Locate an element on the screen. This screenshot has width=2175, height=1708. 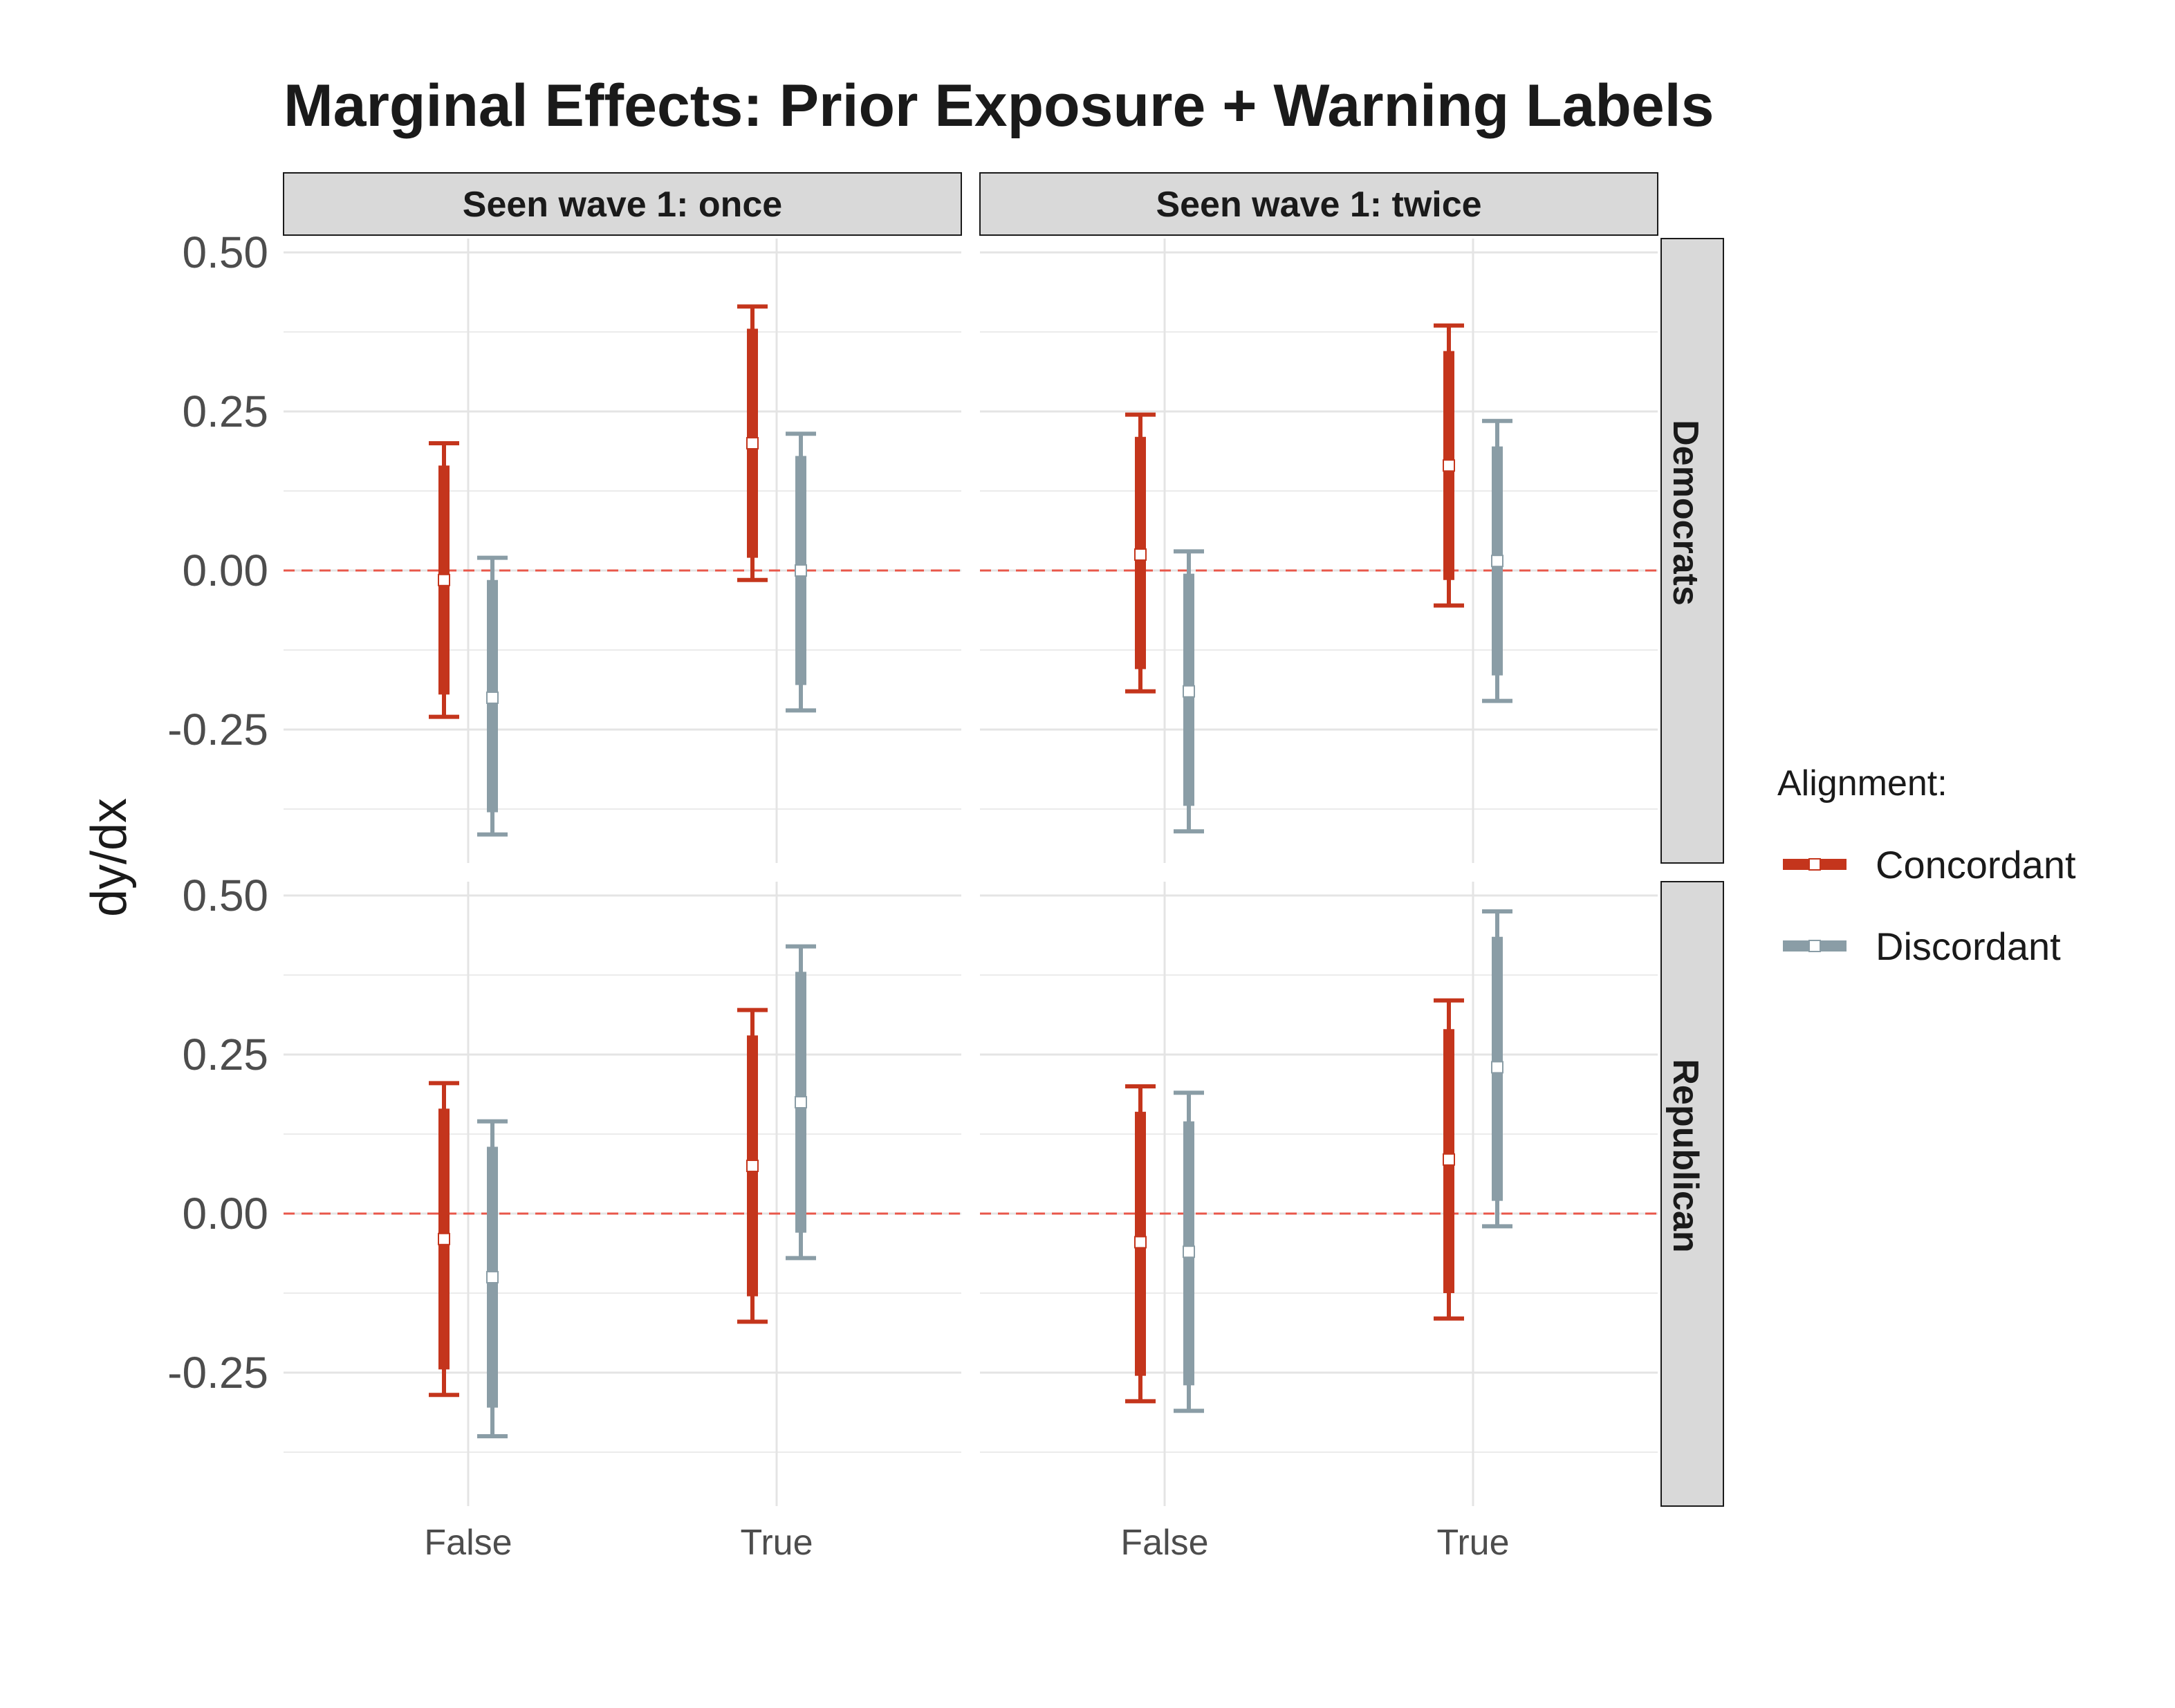
legend-title: Alignment: is located at coordinates (1862, 783).